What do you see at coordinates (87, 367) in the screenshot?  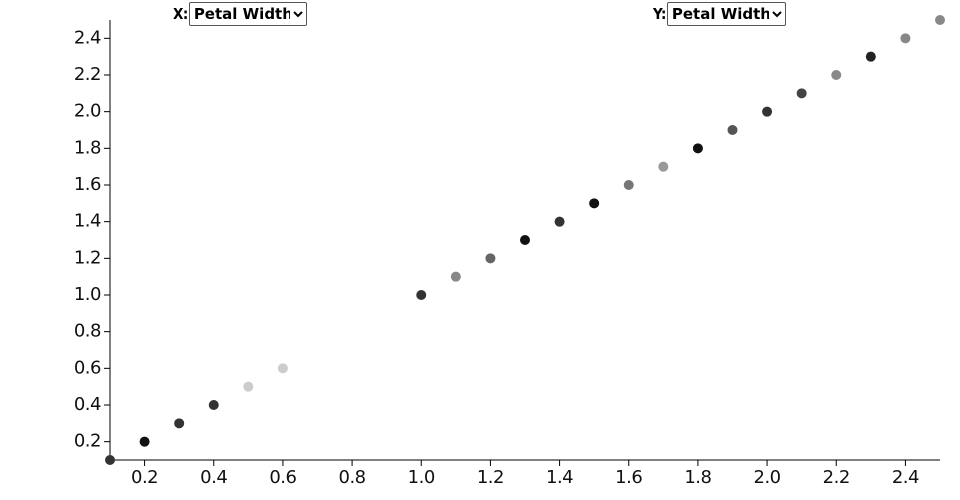 I see `y-tick-label: 0.6` at bounding box center [87, 367].